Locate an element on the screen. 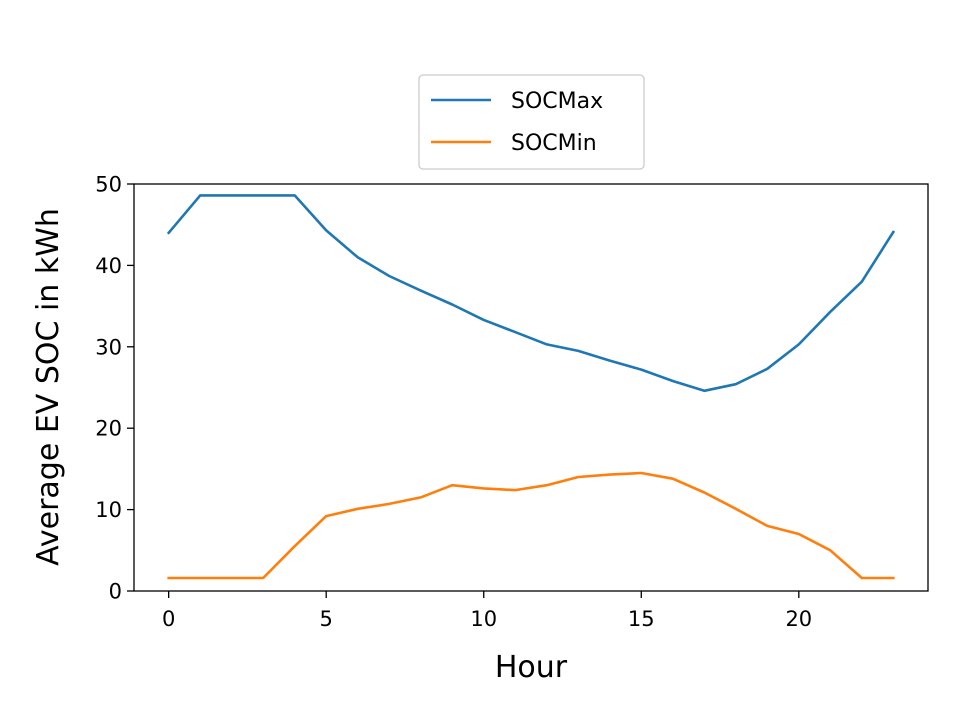 This screenshot has height=722, width=959. x-tick-label: 10 is located at coordinates (483, 619).